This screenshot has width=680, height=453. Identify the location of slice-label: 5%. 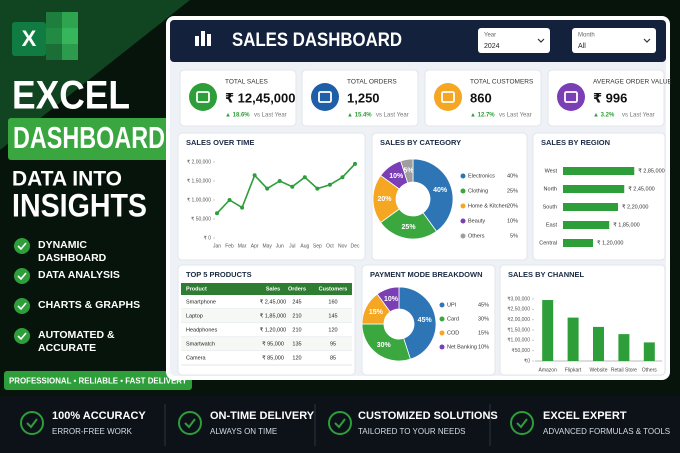
(408, 171).